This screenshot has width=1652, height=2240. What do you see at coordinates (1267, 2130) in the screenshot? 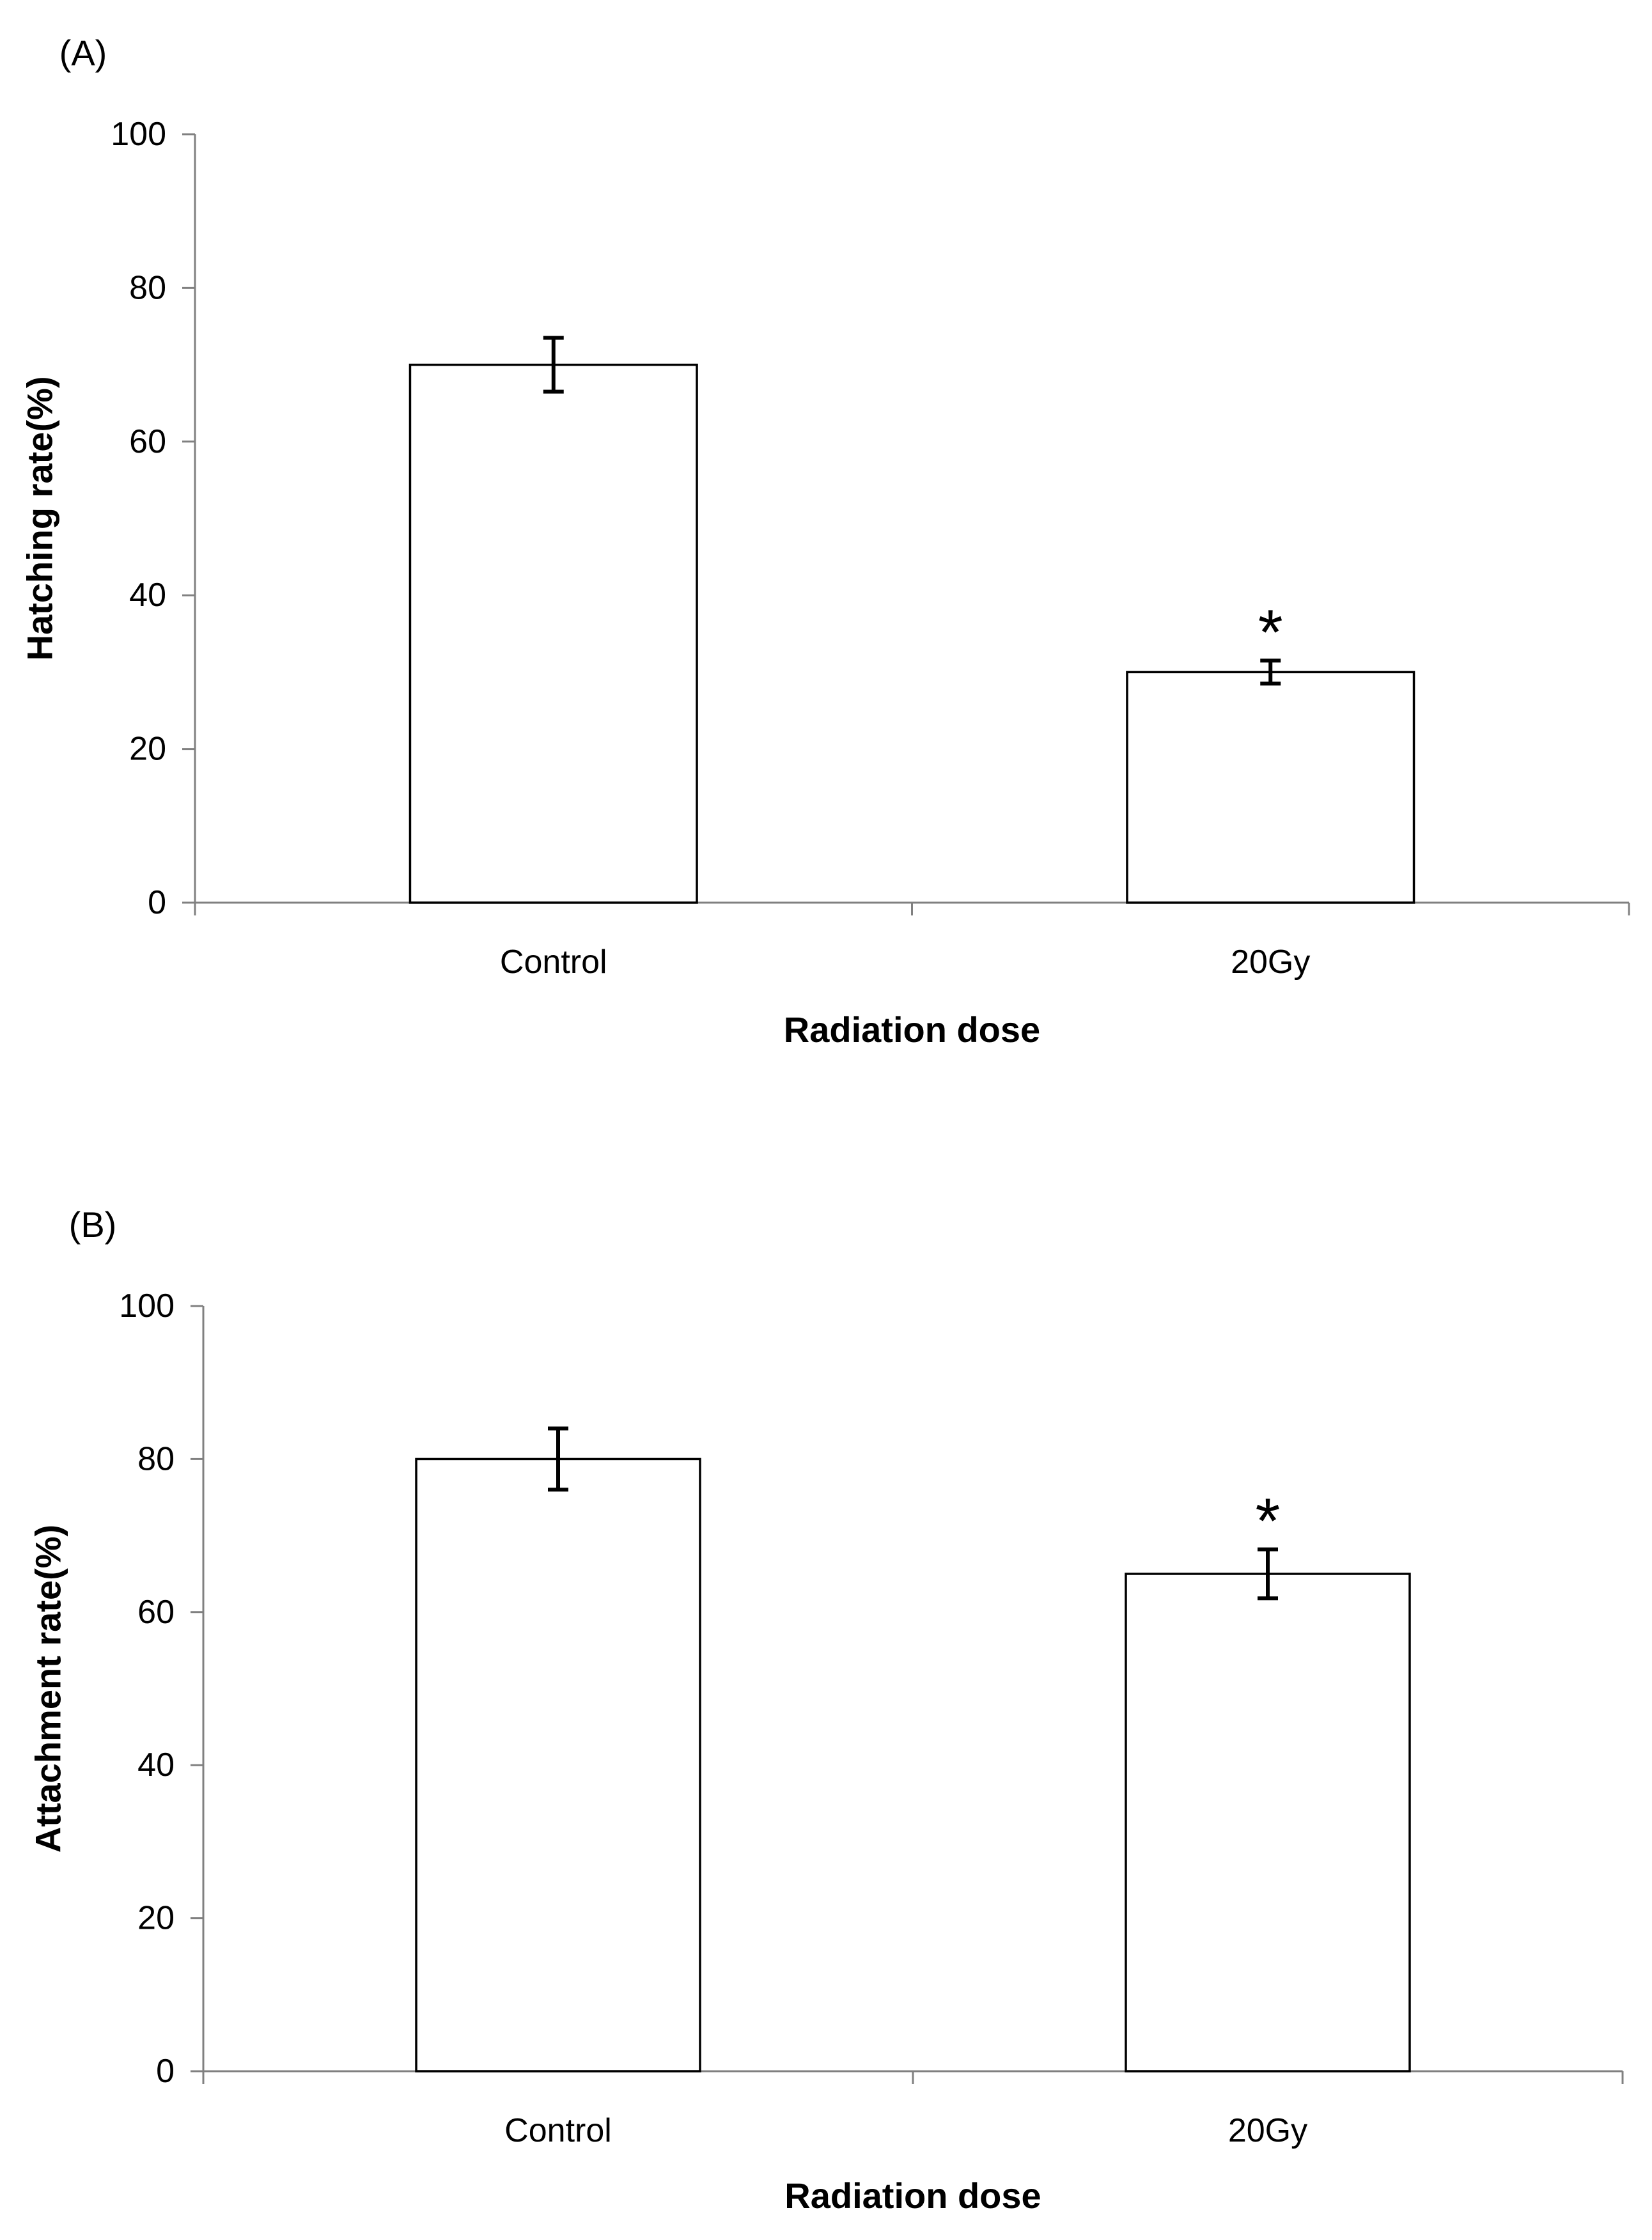
I see `panel-b-x-tick-label: 20Gy` at bounding box center [1267, 2130].